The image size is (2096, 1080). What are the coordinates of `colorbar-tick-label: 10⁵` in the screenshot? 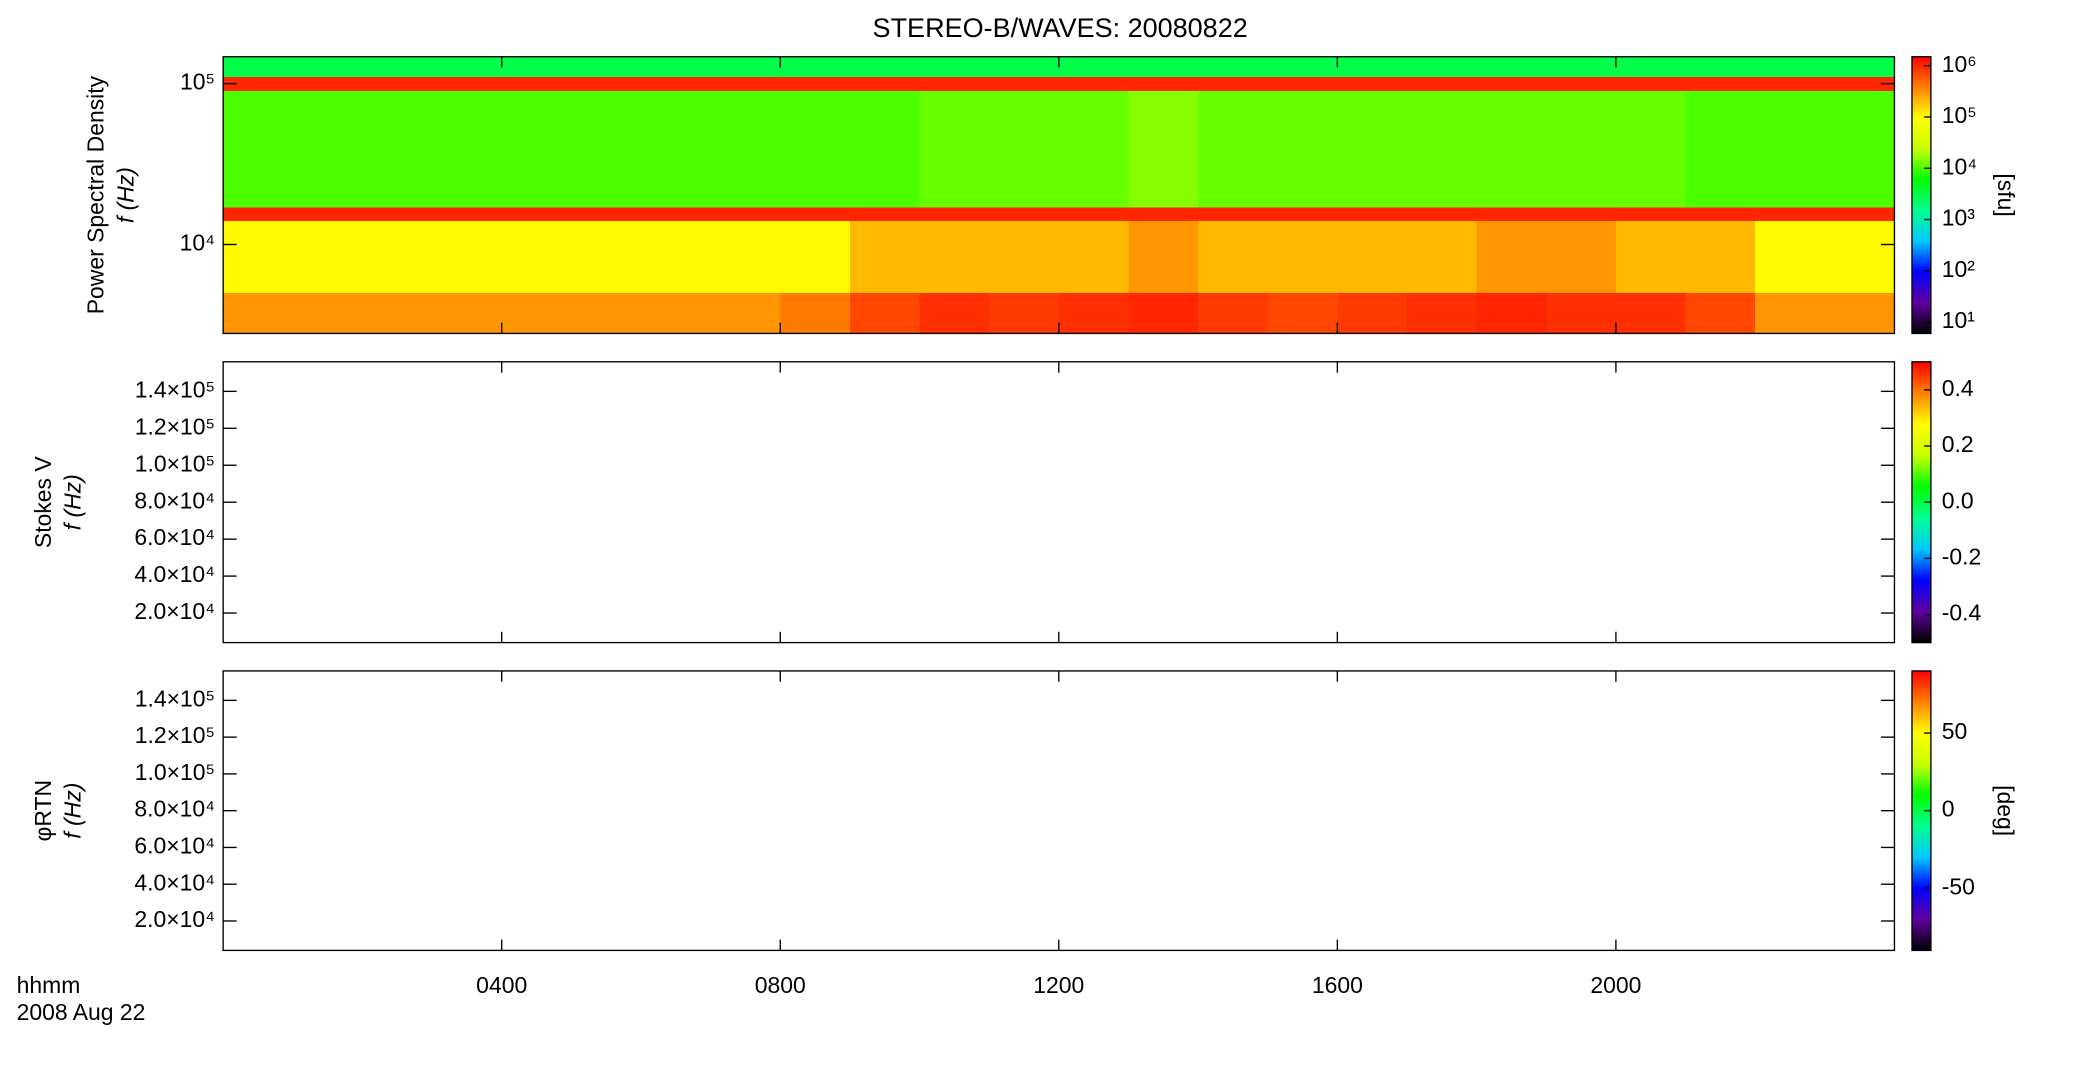 It's located at (1959, 115).